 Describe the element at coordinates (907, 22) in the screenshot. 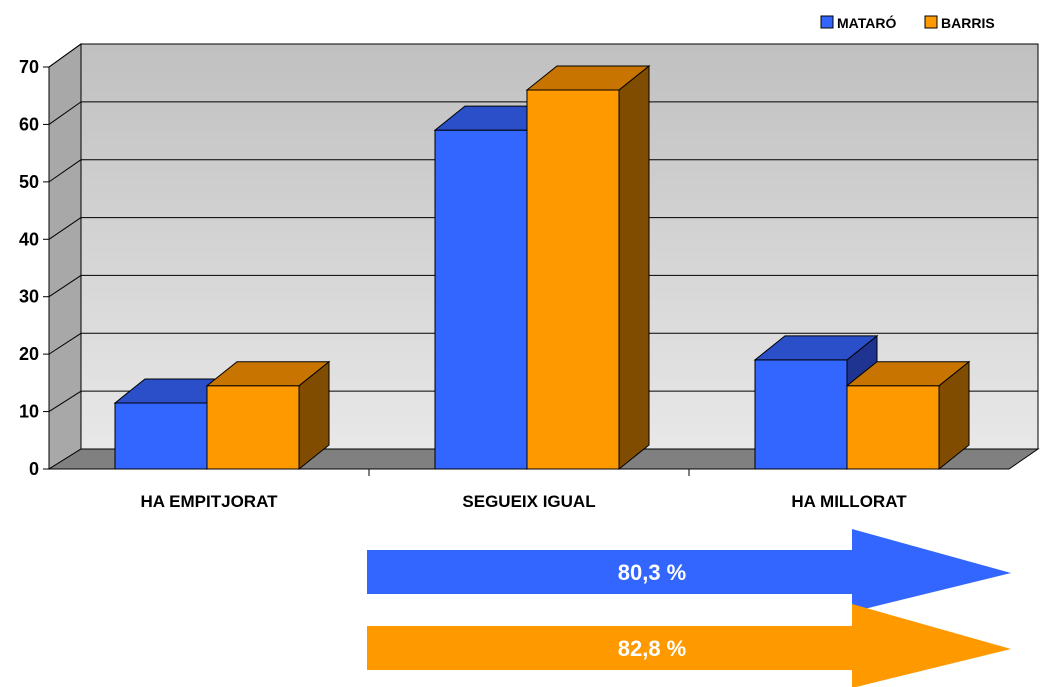

I see `legend: MATARÓ BARRIS` at that location.